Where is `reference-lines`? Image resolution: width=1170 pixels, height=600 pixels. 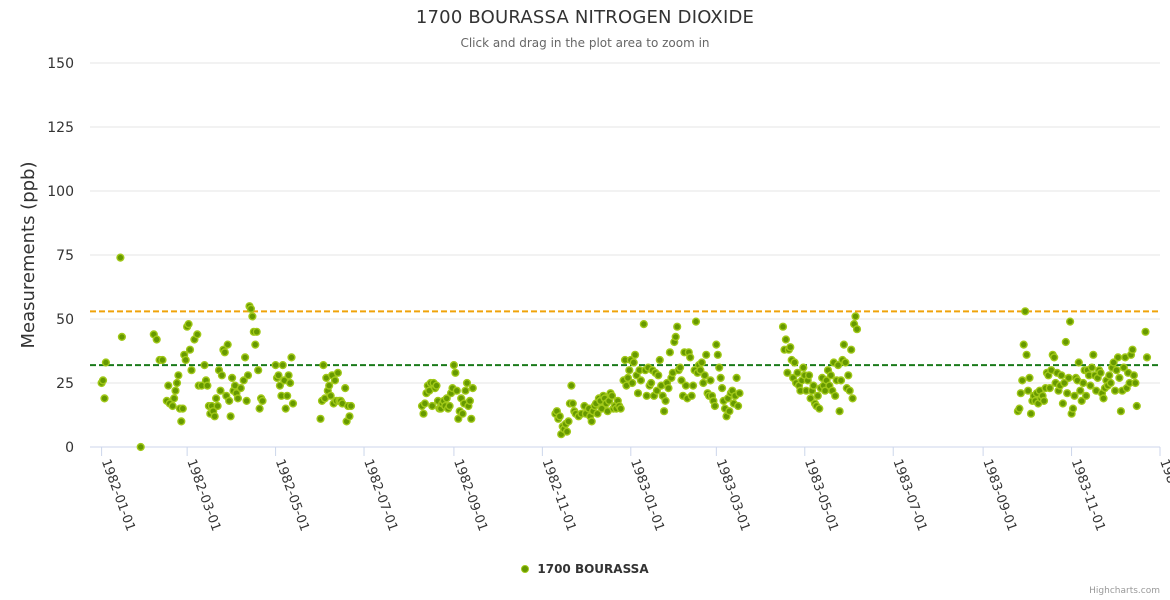 reference-lines is located at coordinates (625, 338).